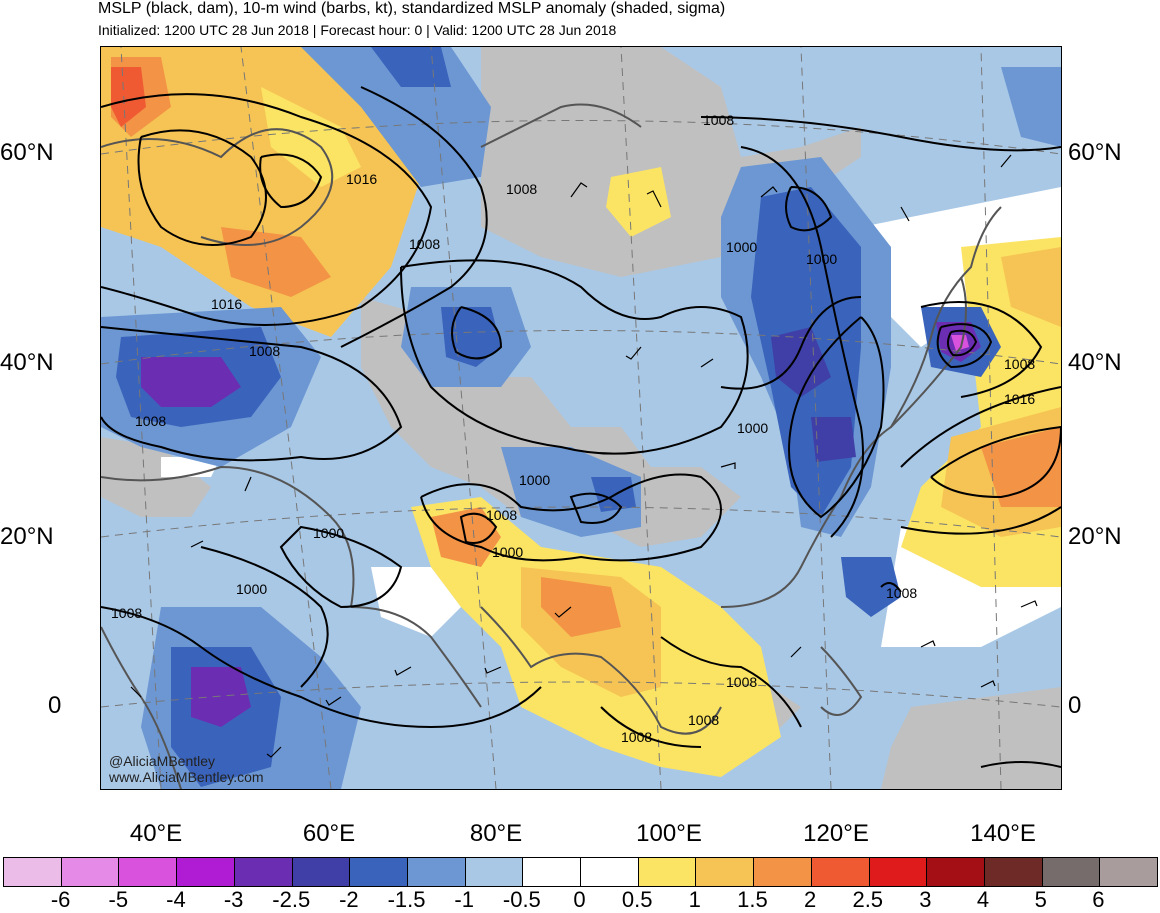  I want to click on lat-label-left: 0, so click(55, 705).